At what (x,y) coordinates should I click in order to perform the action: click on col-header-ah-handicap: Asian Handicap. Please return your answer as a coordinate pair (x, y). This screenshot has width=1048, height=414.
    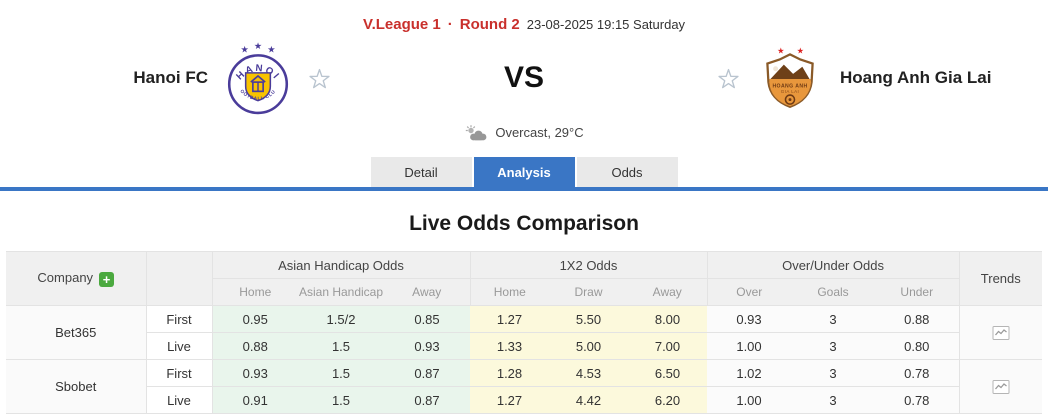
    Looking at the image, I should click on (341, 292).